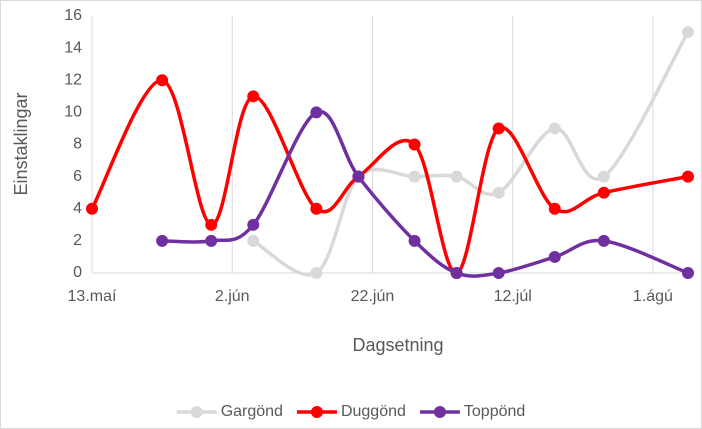 Image resolution: width=702 pixels, height=429 pixels. Describe the element at coordinates (373, 411) in the screenshot. I see `legend-label: Duggönd` at that location.